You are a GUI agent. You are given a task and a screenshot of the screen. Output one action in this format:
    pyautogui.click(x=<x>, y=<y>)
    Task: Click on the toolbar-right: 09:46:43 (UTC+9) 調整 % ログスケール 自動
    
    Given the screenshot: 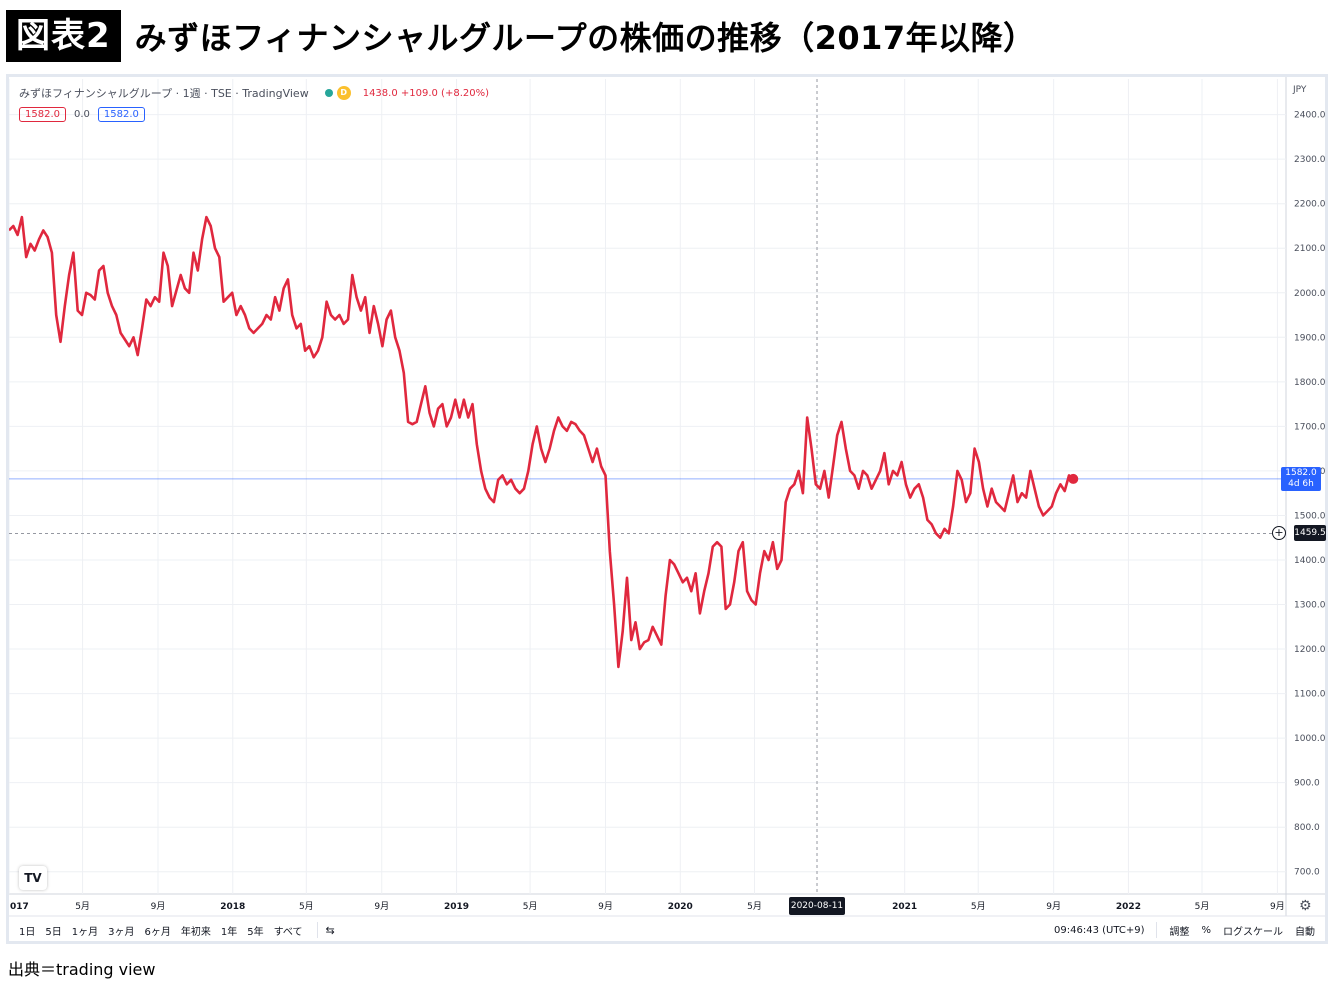 What is the action you would take?
    pyautogui.click(x=1178, y=930)
    